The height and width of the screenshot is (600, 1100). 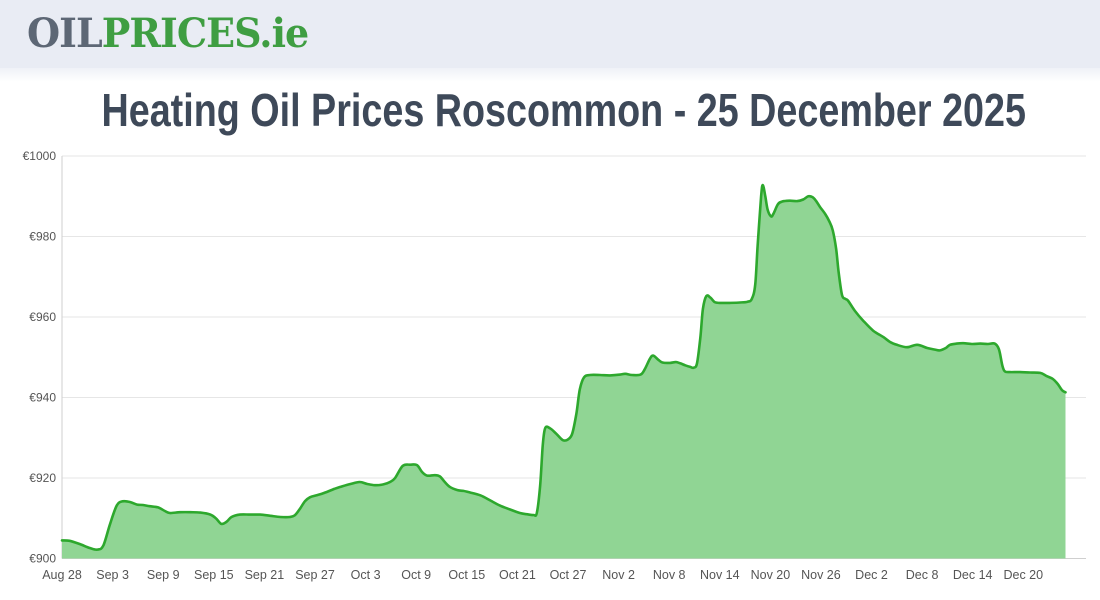 What do you see at coordinates (65, 33) in the screenshot?
I see `logo-text-oil: OIL` at bounding box center [65, 33].